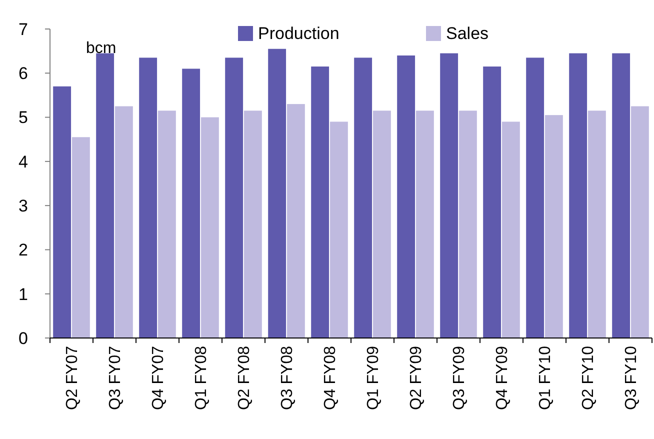  Describe the element at coordinates (417, 378) in the screenshot. I see `x-tick-label: Q2 FY09` at that location.